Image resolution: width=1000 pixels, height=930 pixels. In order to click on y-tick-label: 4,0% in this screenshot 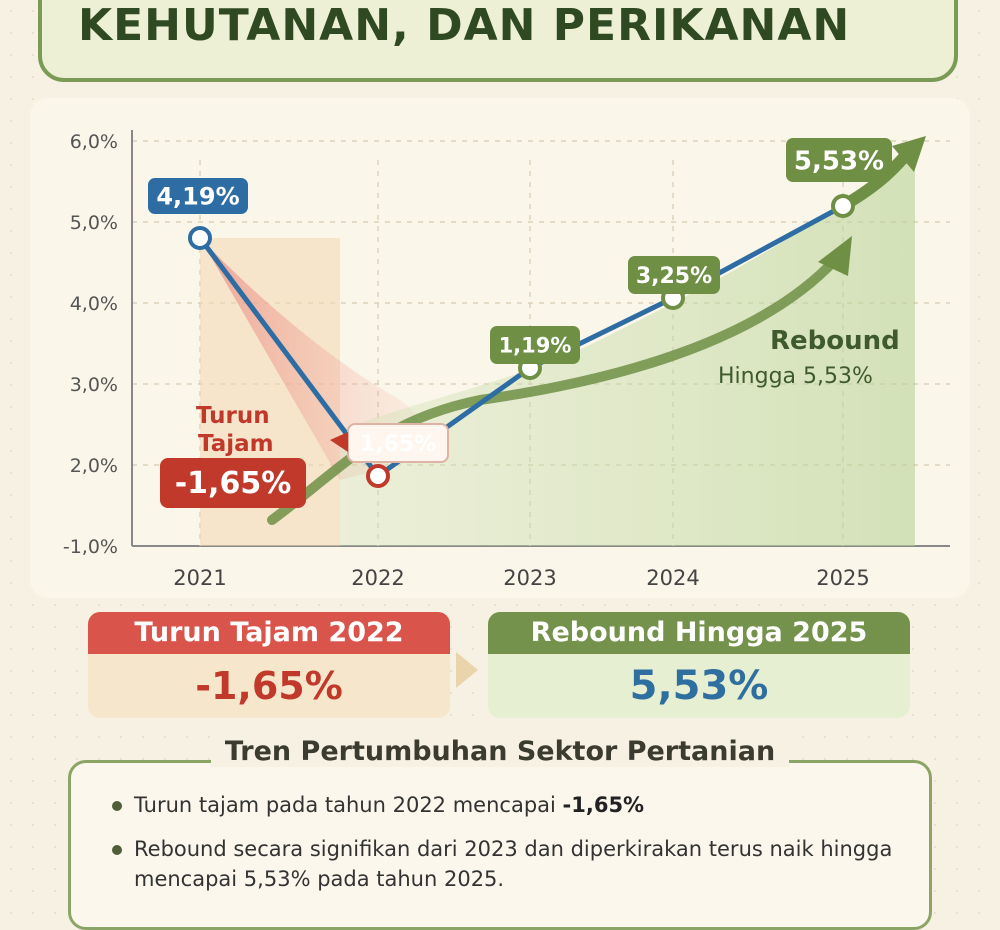, I will do `click(94, 304)`.